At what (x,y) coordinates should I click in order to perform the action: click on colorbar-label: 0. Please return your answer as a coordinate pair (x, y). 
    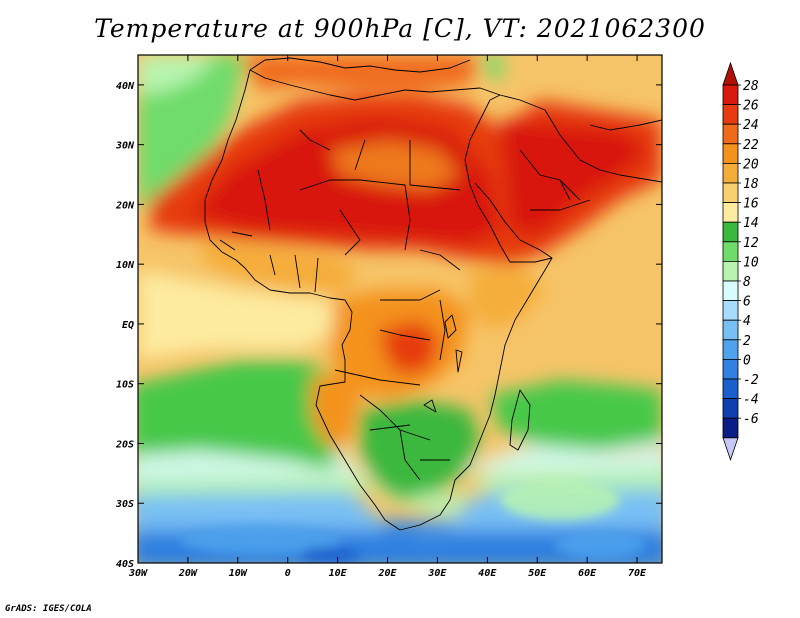
    Looking at the image, I should click on (747, 360).